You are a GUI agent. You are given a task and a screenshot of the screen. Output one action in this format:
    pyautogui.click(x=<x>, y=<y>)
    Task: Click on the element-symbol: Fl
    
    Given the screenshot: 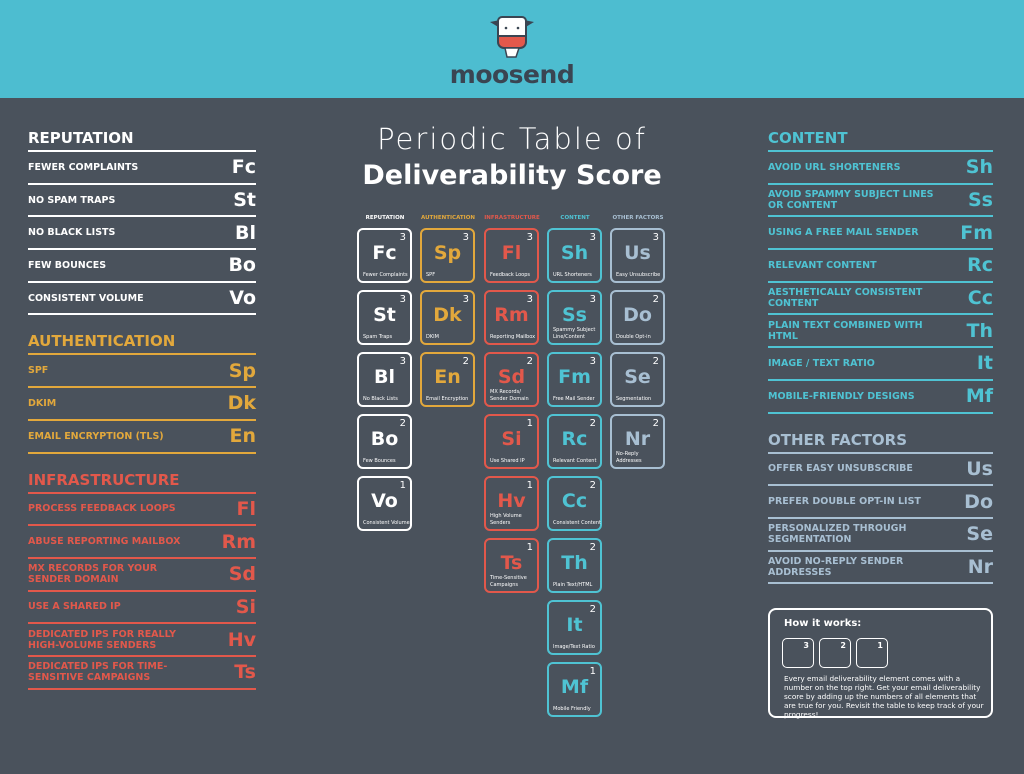 What is the action you would take?
    pyautogui.click(x=511, y=253)
    